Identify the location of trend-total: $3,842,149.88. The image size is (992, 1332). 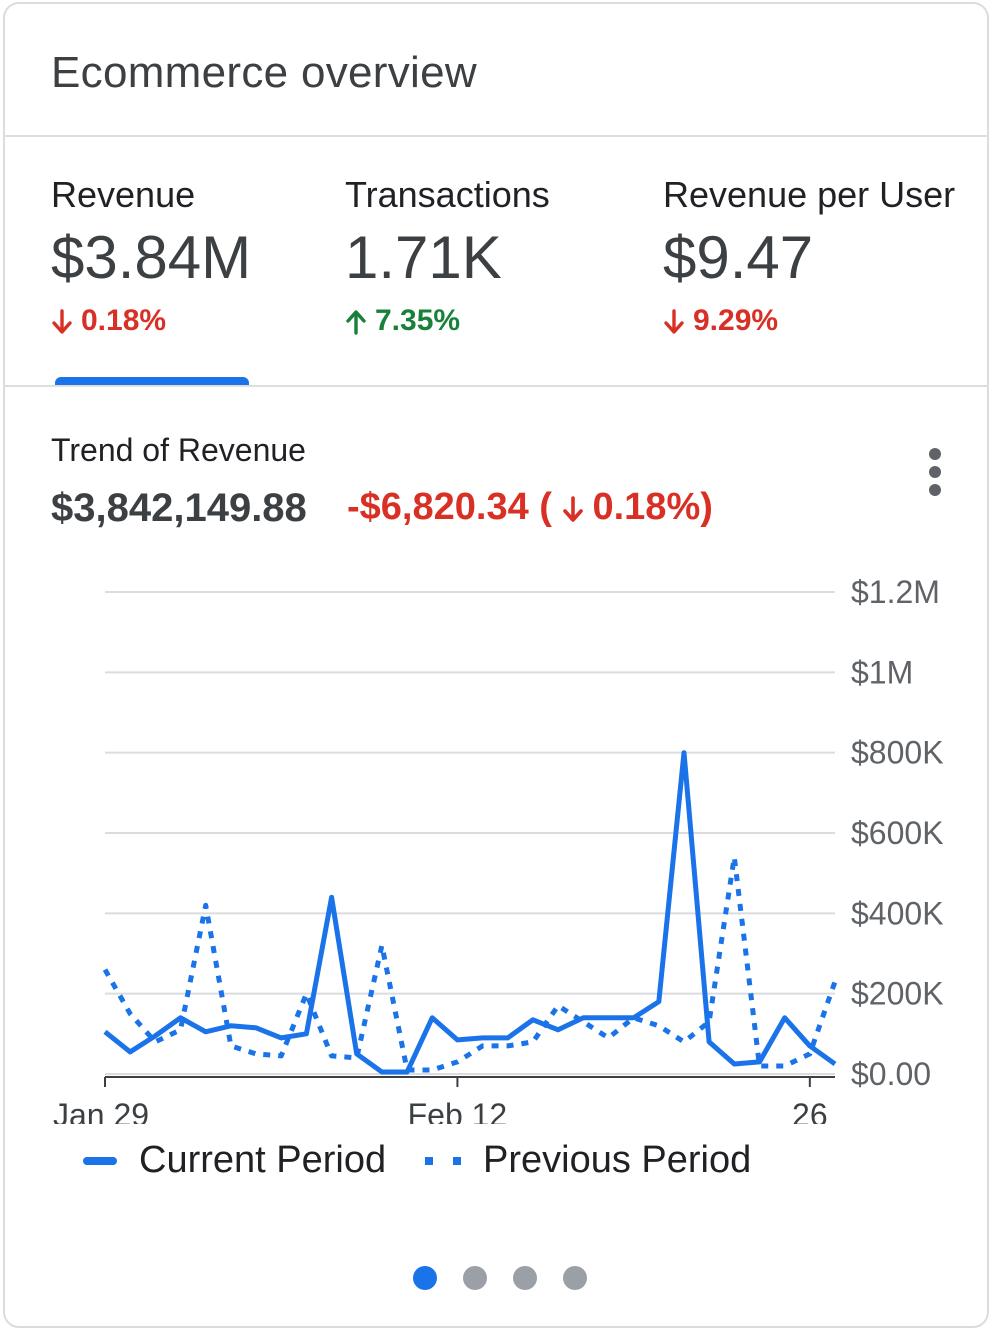
(179, 508).